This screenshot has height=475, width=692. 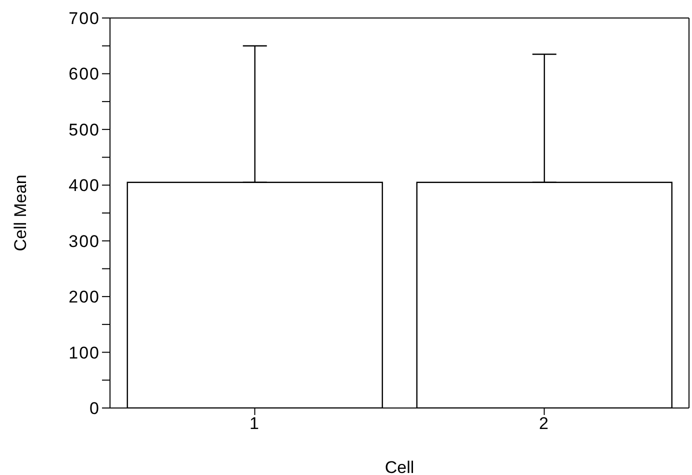 I want to click on y-tick-label: 700, so click(x=84, y=18).